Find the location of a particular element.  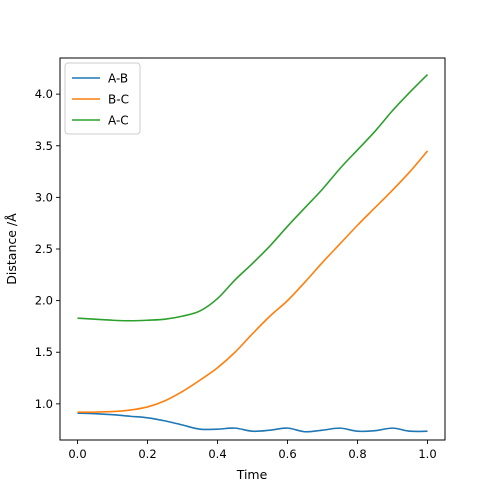

legend-box is located at coordinates (102, 98).